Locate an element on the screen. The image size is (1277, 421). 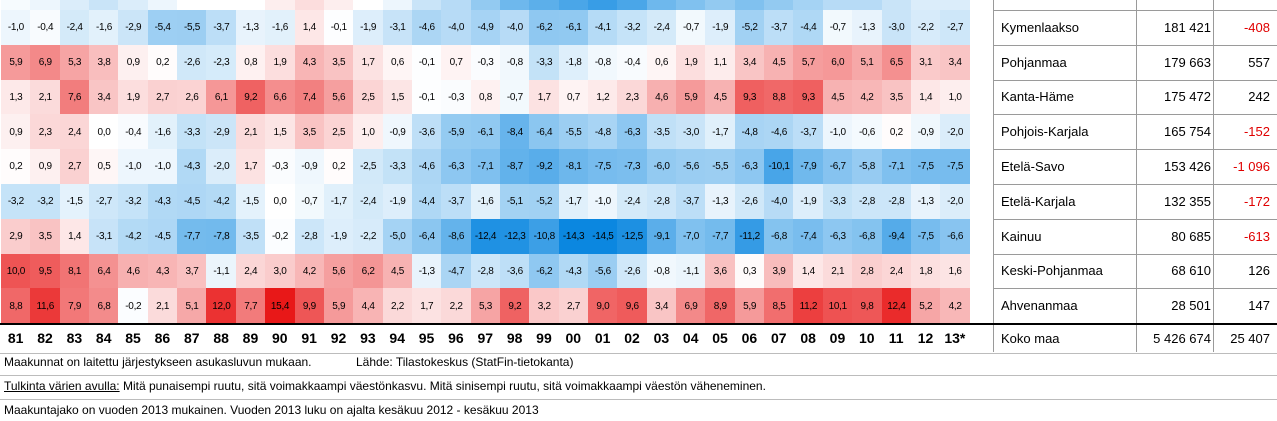
heatmap-cell: -0,3 is located at coordinates (485, 62).